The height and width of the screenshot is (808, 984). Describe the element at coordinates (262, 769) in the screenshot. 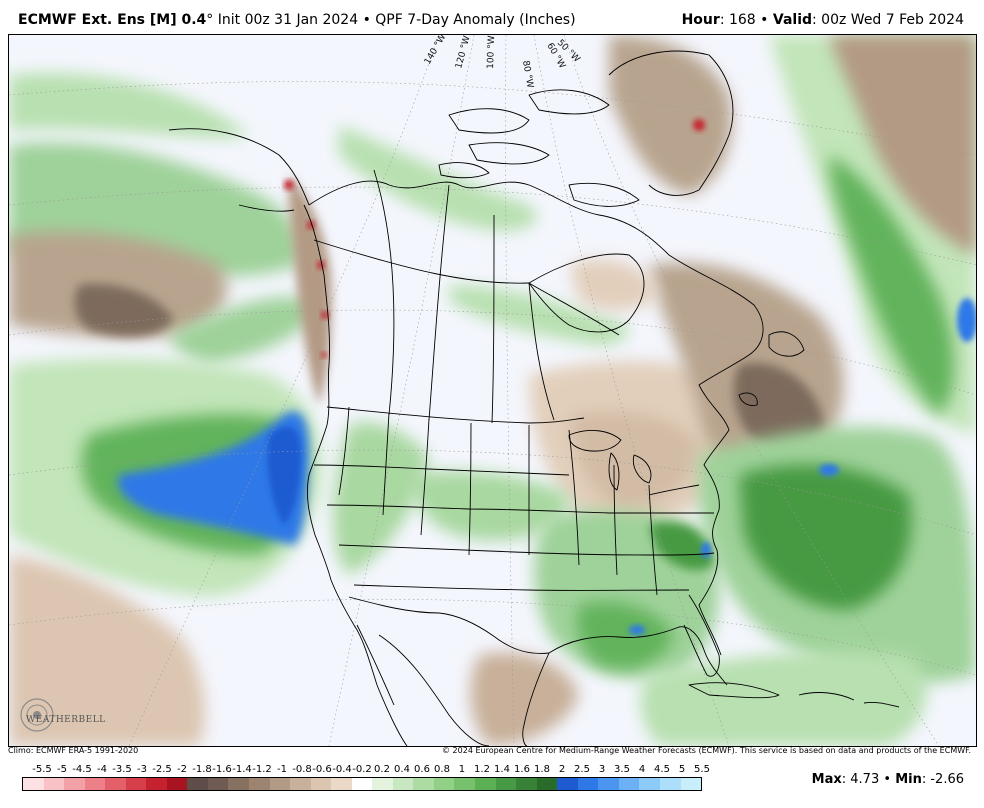

I see `colorbar-label: -1.2` at that location.